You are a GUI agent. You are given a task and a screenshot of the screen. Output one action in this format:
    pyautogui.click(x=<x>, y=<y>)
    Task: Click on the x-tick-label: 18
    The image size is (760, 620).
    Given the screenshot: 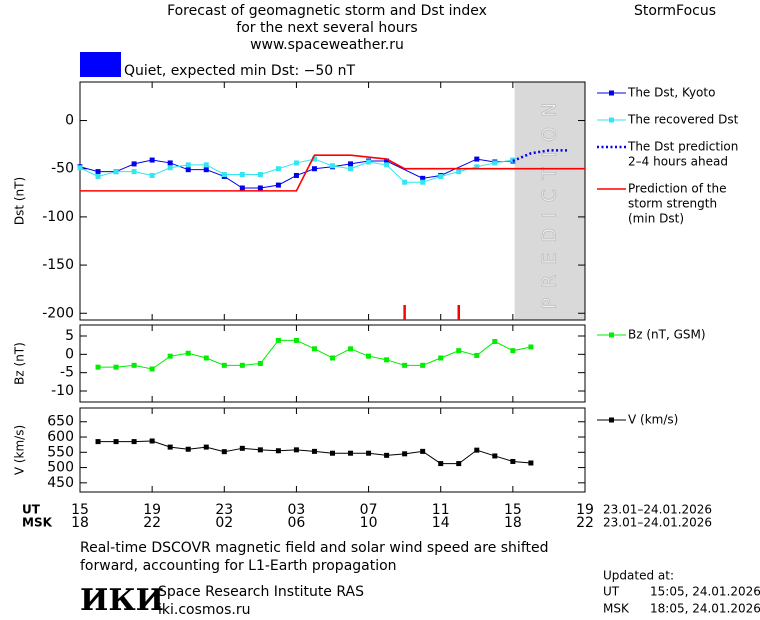 What is the action you would take?
    pyautogui.click(x=80, y=523)
    